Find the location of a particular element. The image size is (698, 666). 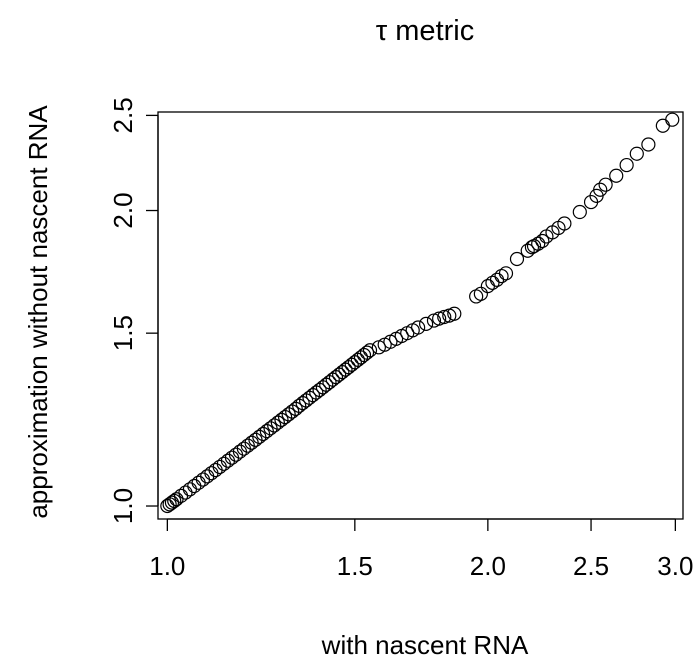

chart-title: τ metric is located at coordinates (425, 31).